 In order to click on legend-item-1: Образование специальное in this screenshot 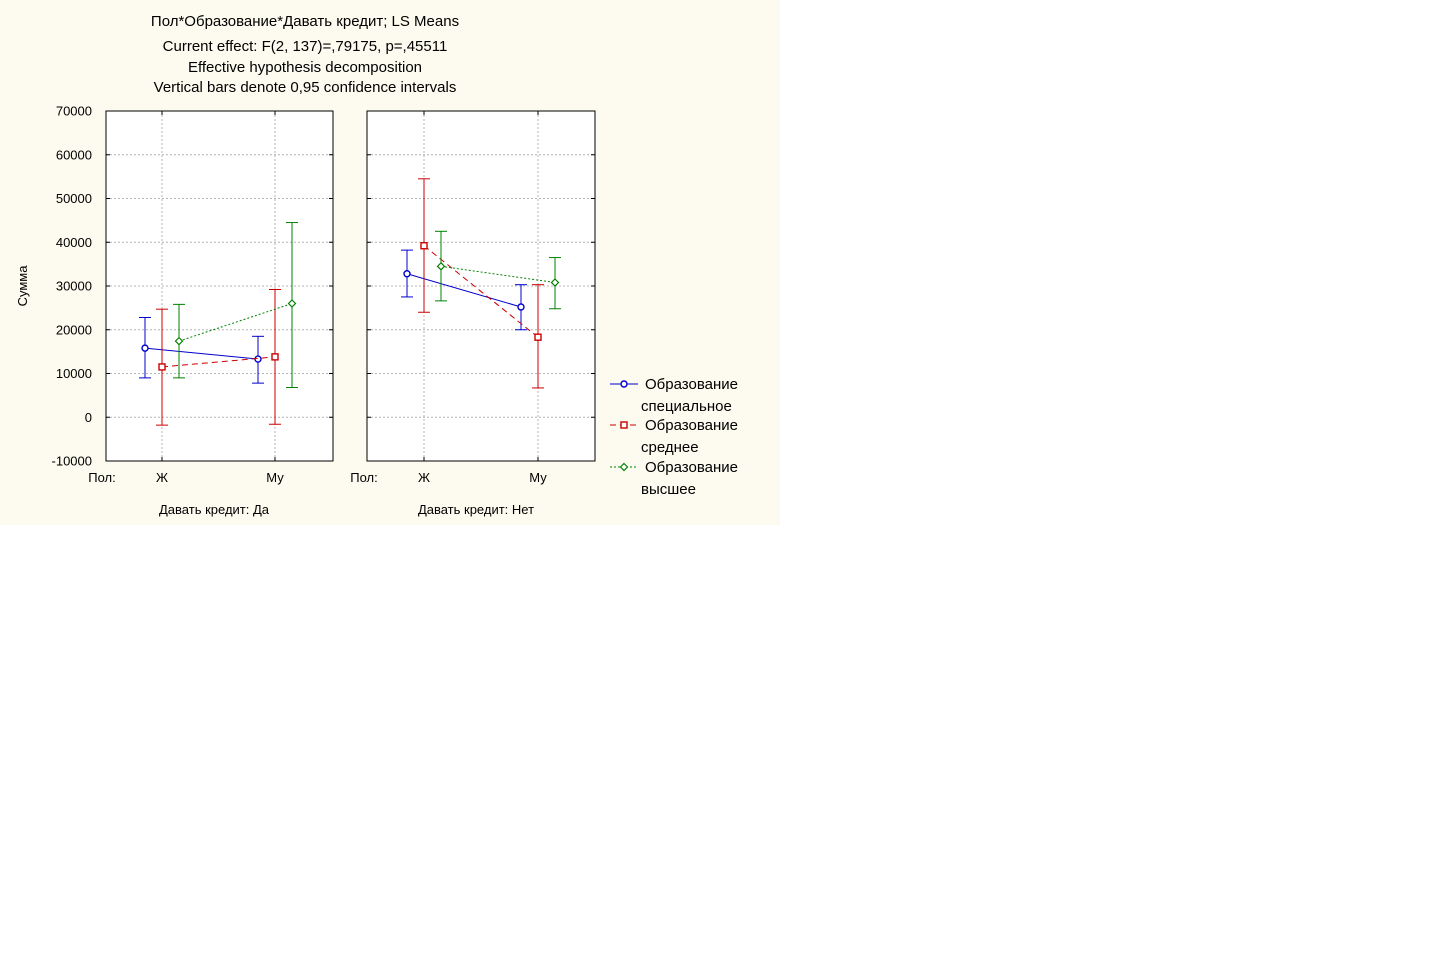, I will do `click(674, 395)`.